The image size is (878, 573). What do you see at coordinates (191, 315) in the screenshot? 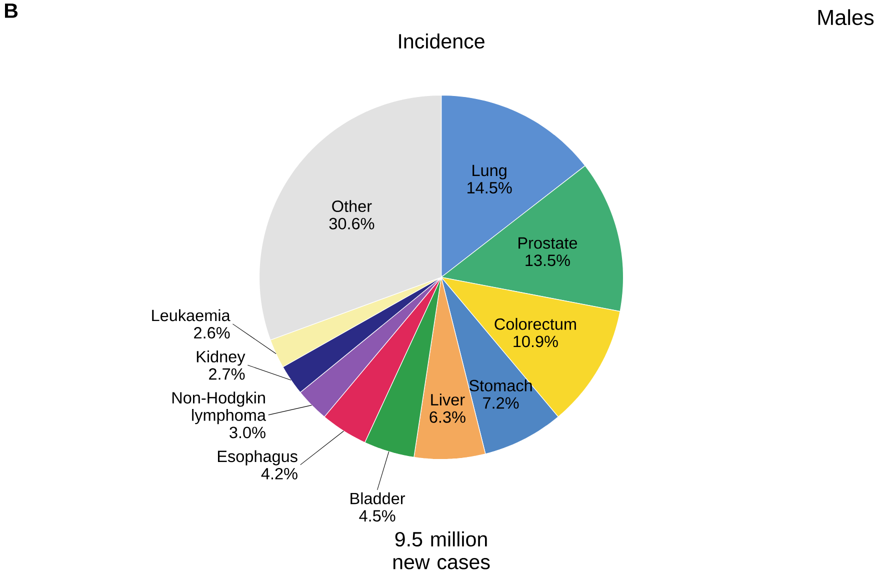
I see `slice-label: Leukaemia` at bounding box center [191, 315].